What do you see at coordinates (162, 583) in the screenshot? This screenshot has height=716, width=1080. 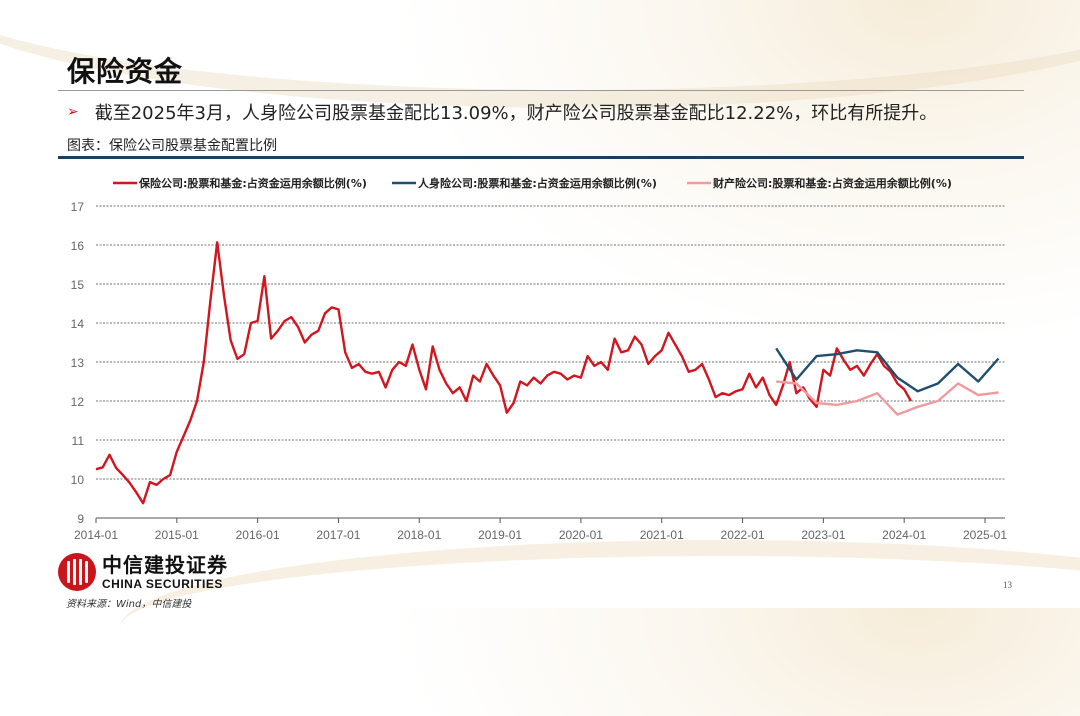 I see `logo-english-name: CHINA SECURITIES` at bounding box center [162, 583].